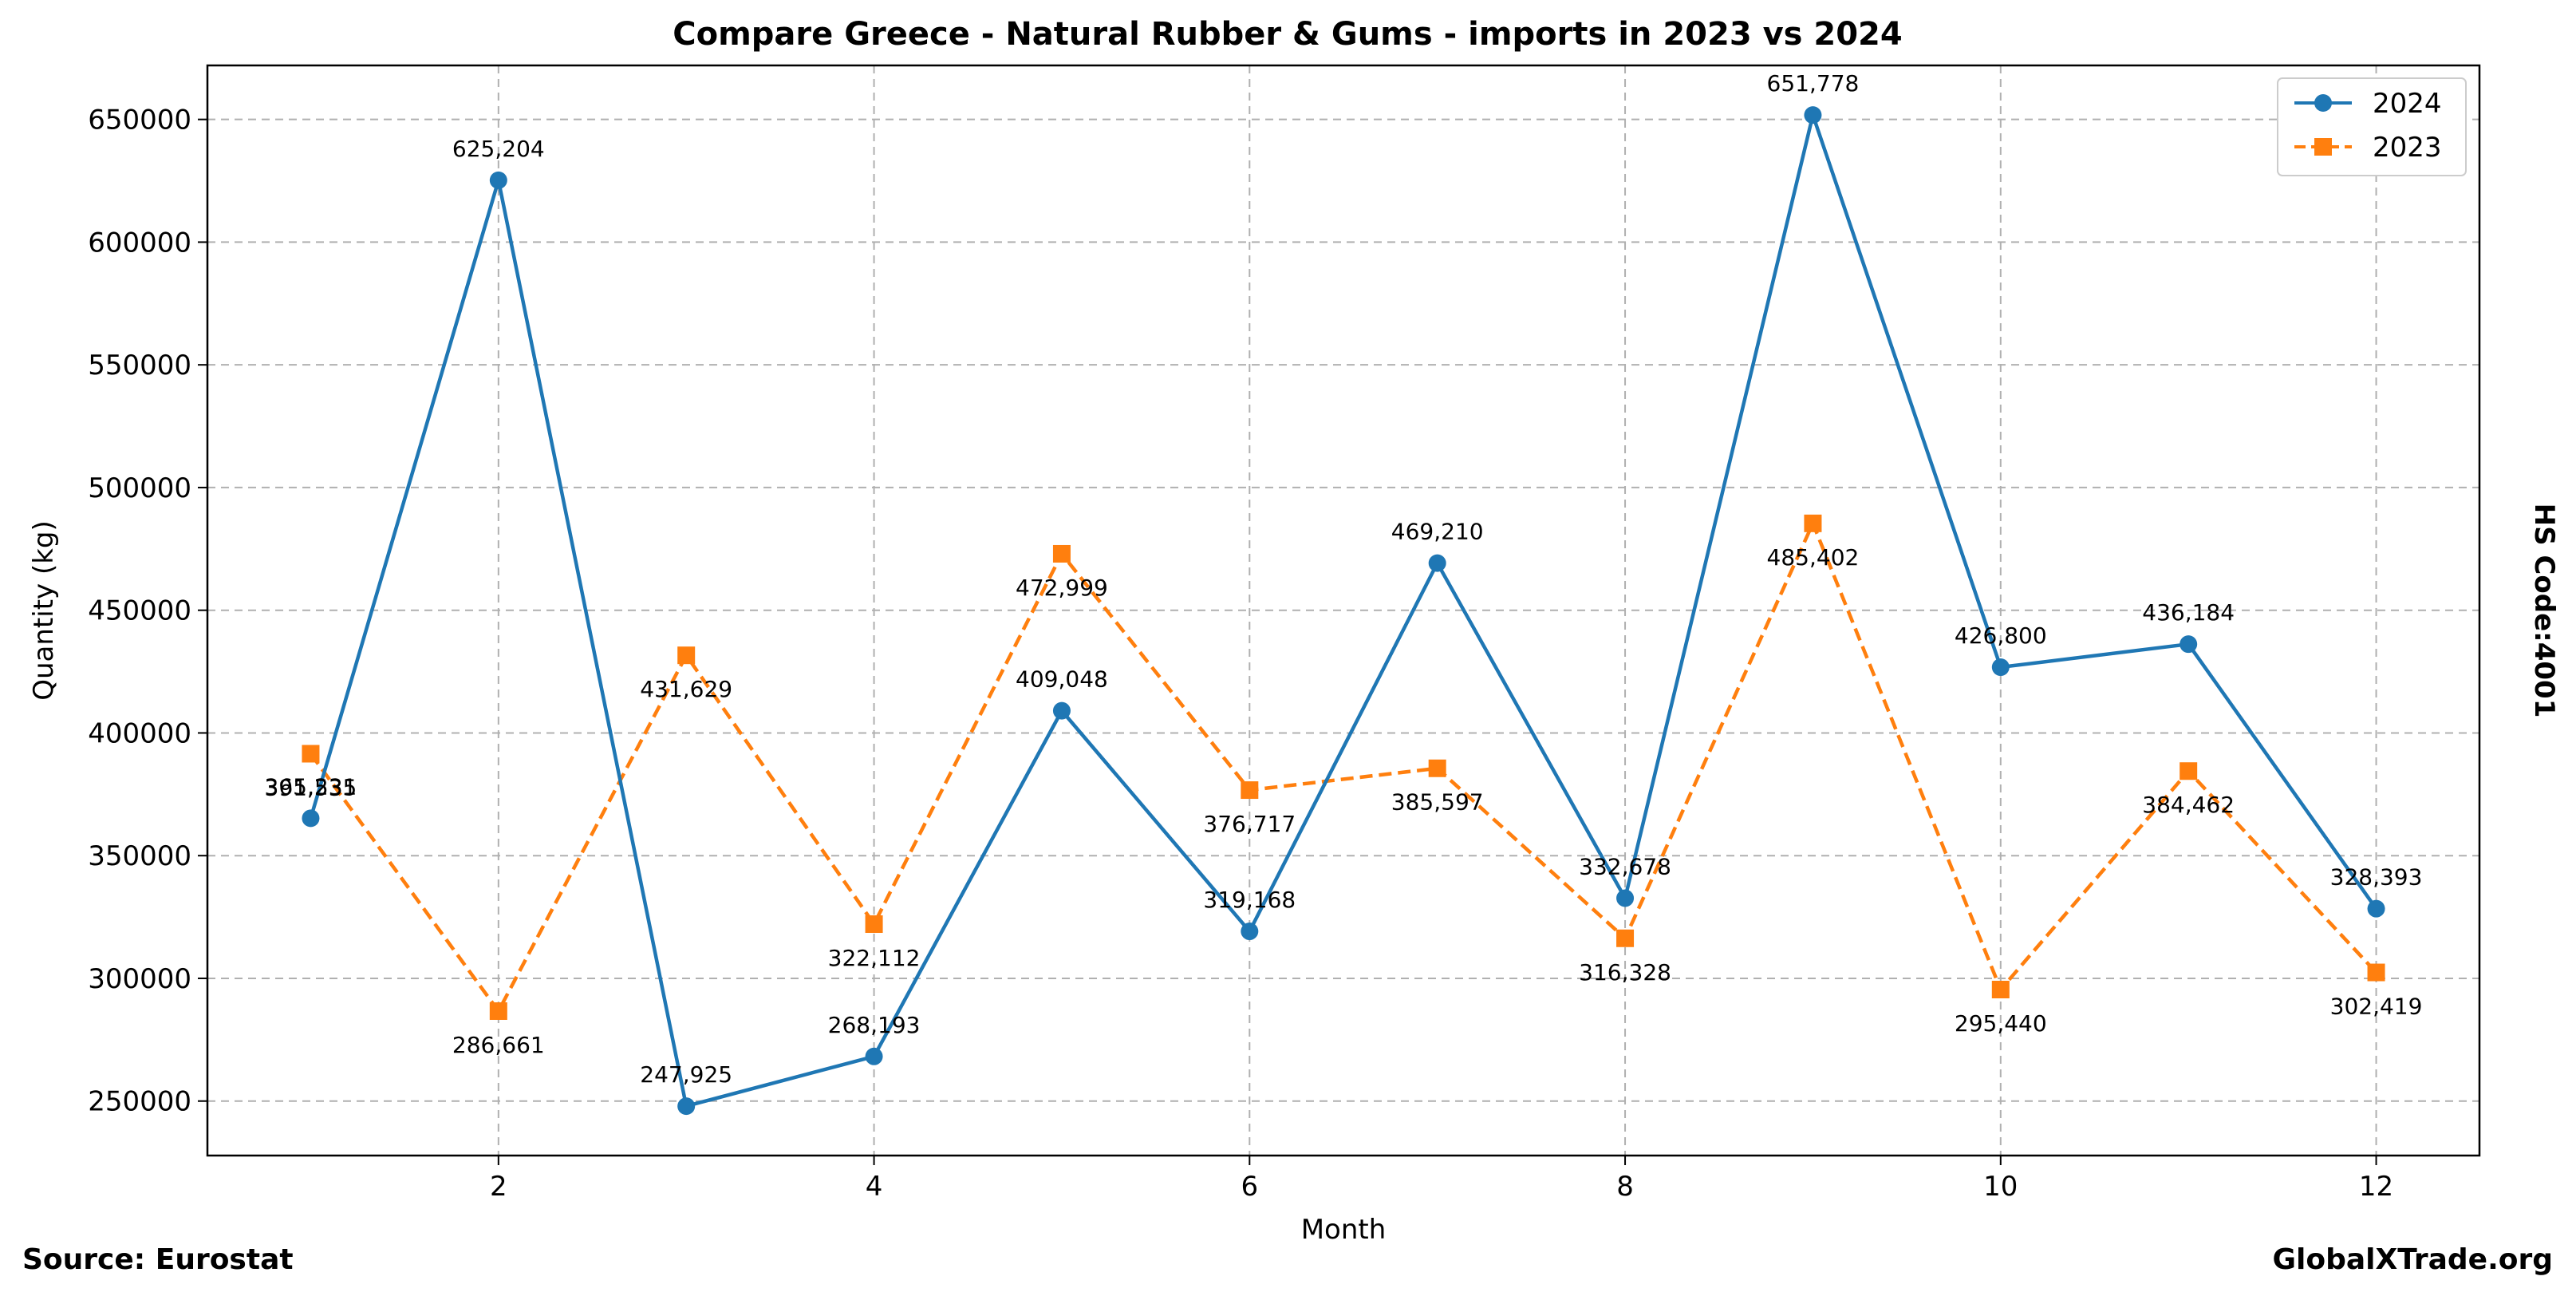 The image size is (2576, 1296). Describe the element at coordinates (140, 120) in the screenshot. I see `y-tick-label: 650000` at that location.